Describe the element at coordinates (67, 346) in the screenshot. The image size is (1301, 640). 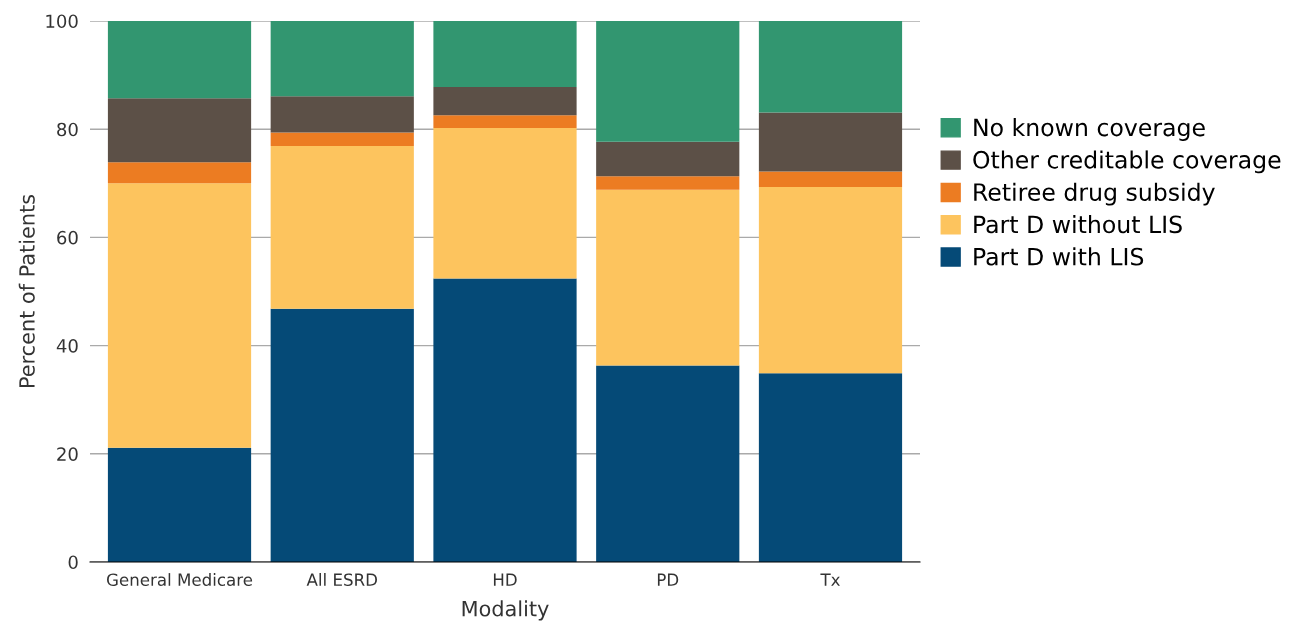
I see `y-tick-label: 40` at that location.